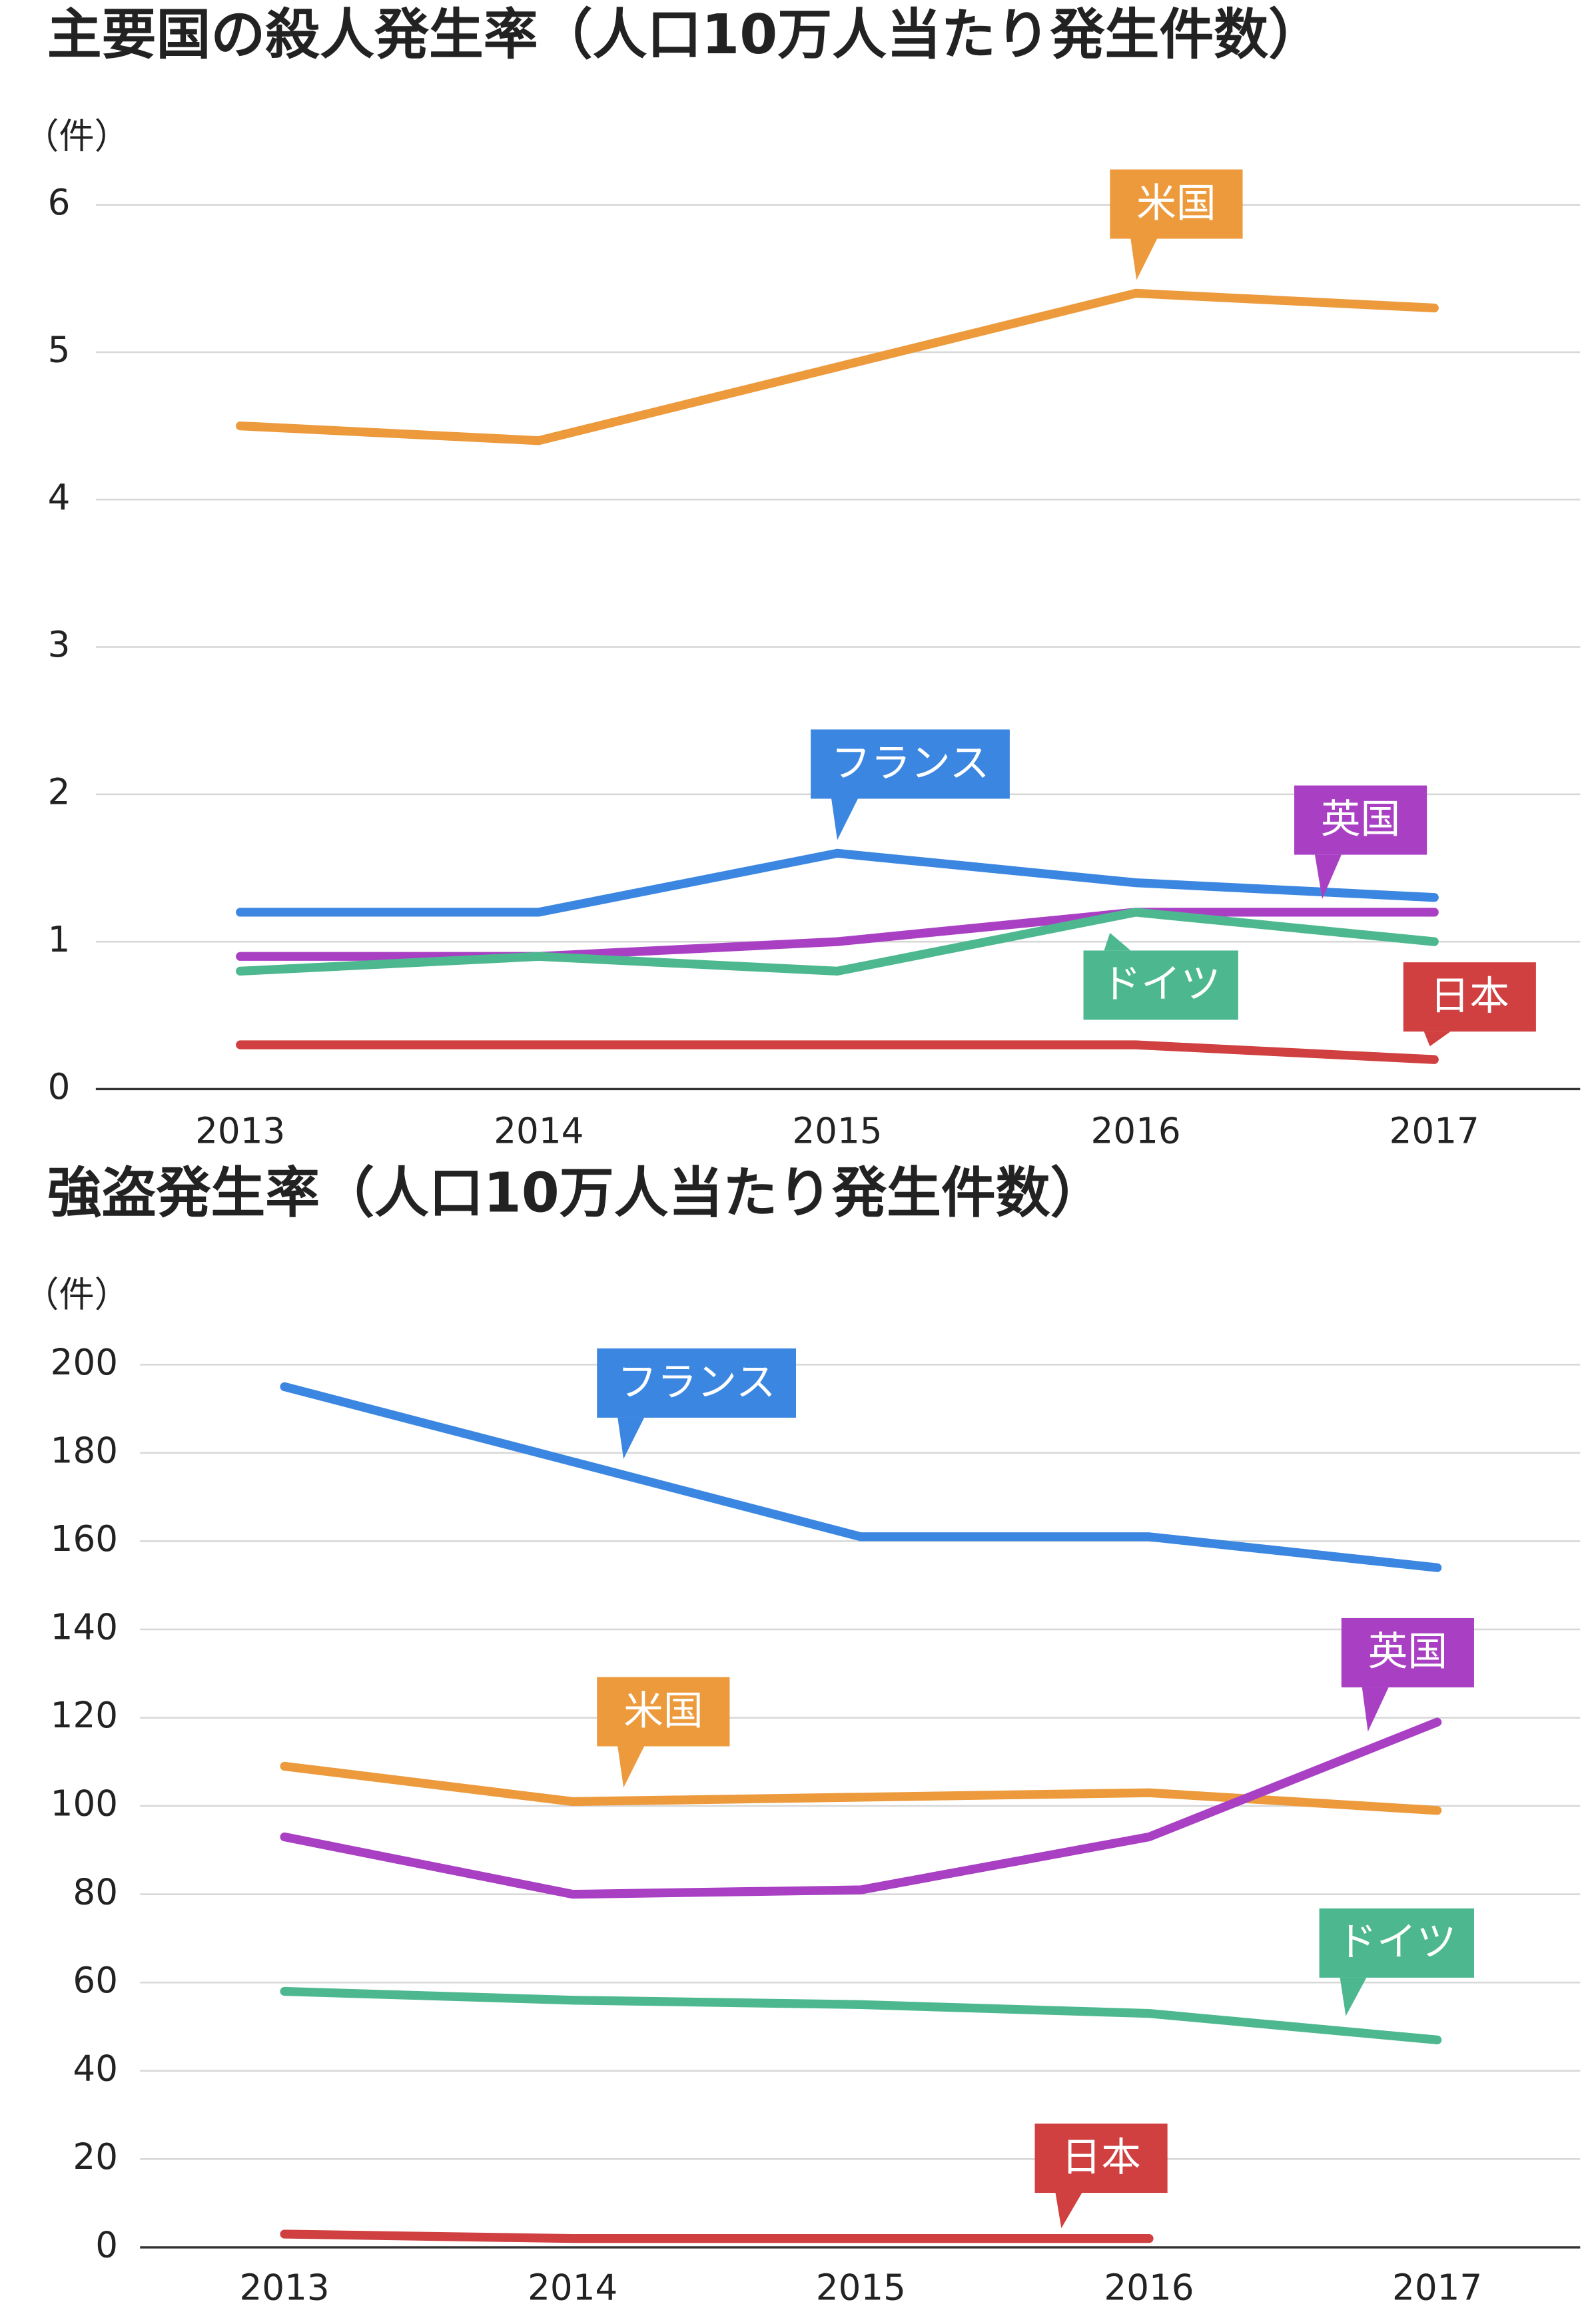 The width and height of the screenshot is (1592, 2324). I want to click on y-tick-label: 3, so click(59, 644).